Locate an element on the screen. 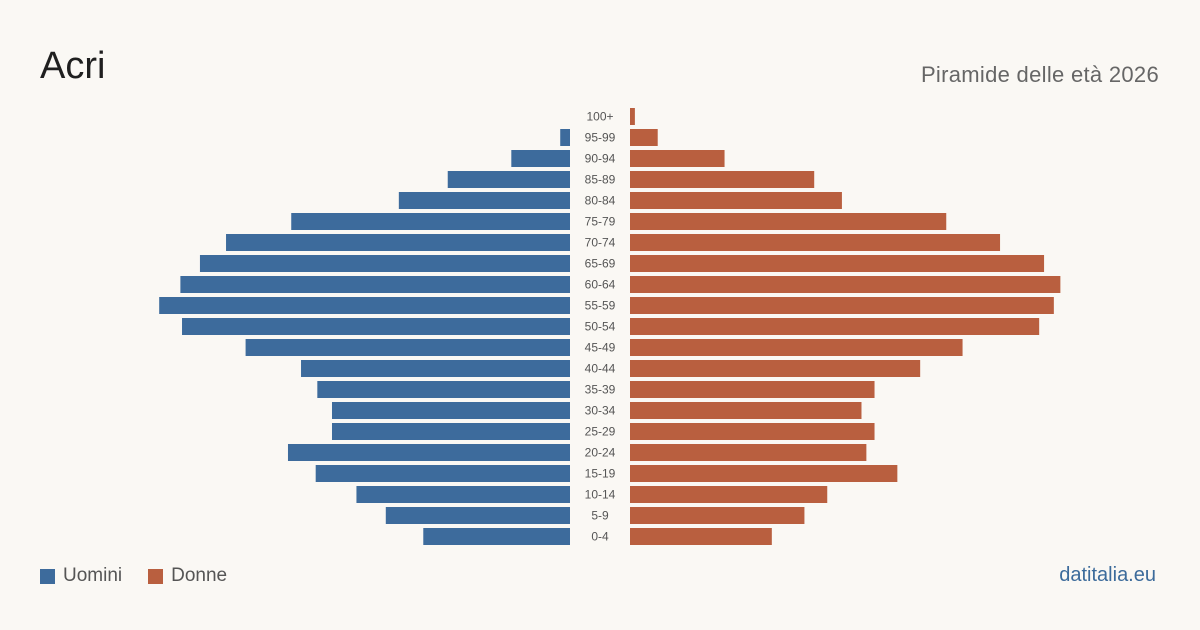  legend-item-women: Donne is located at coordinates (187, 576).